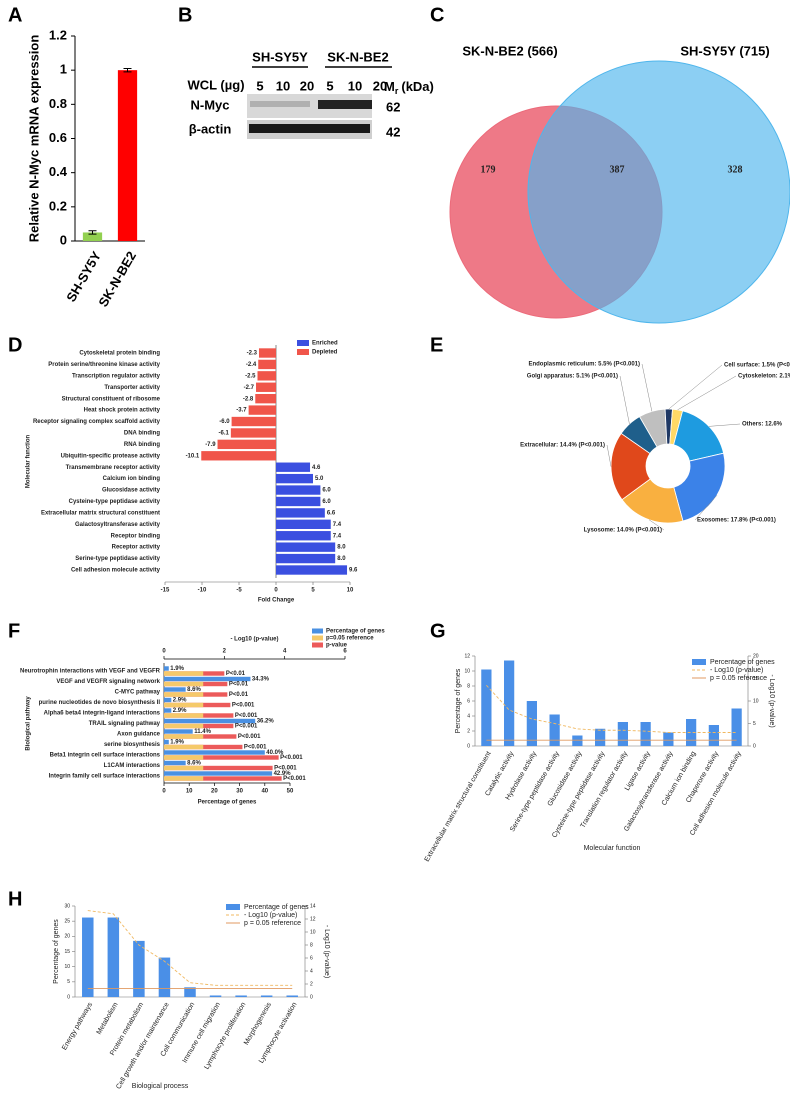 The width and height of the screenshot is (790, 1115). I want to click on slice-label: Cell surface: 1.5% (P<0.01), so click(757, 366).